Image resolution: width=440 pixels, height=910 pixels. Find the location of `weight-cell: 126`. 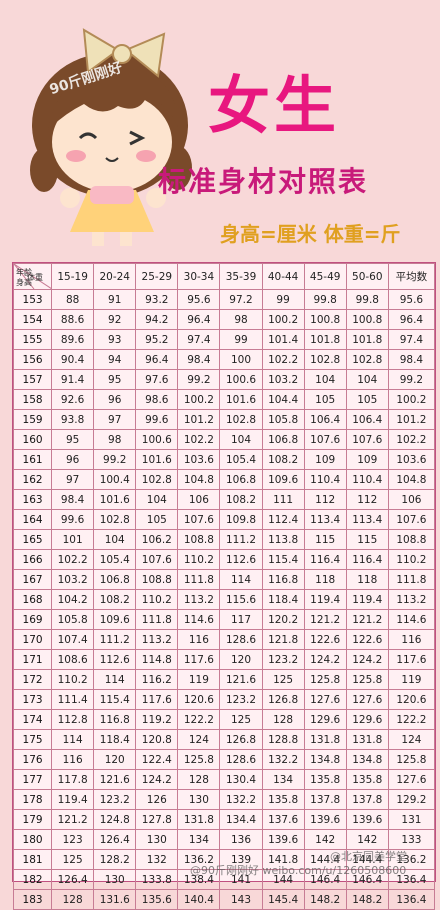

weight-cell: 126 is located at coordinates (157, 799).